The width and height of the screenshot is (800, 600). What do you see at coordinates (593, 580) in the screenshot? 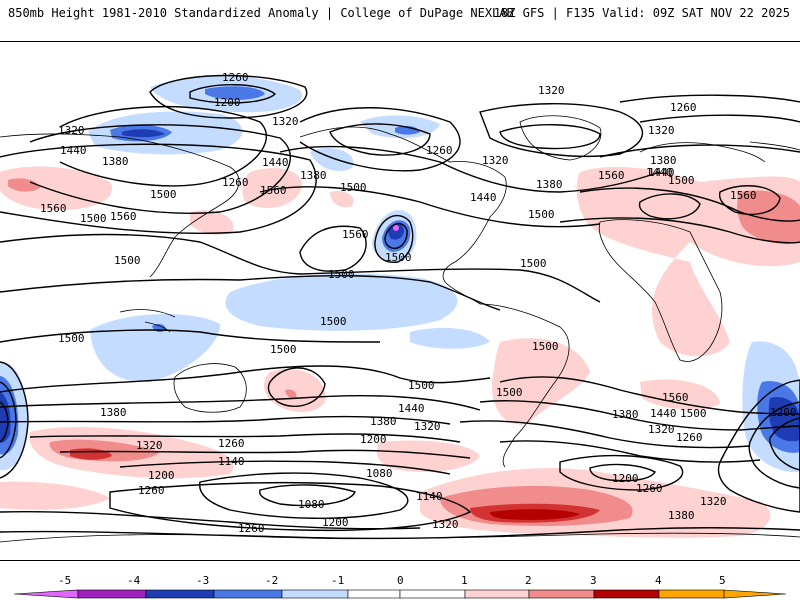
I see `colorbar-tick: 3` at bounding box center [593, 580].